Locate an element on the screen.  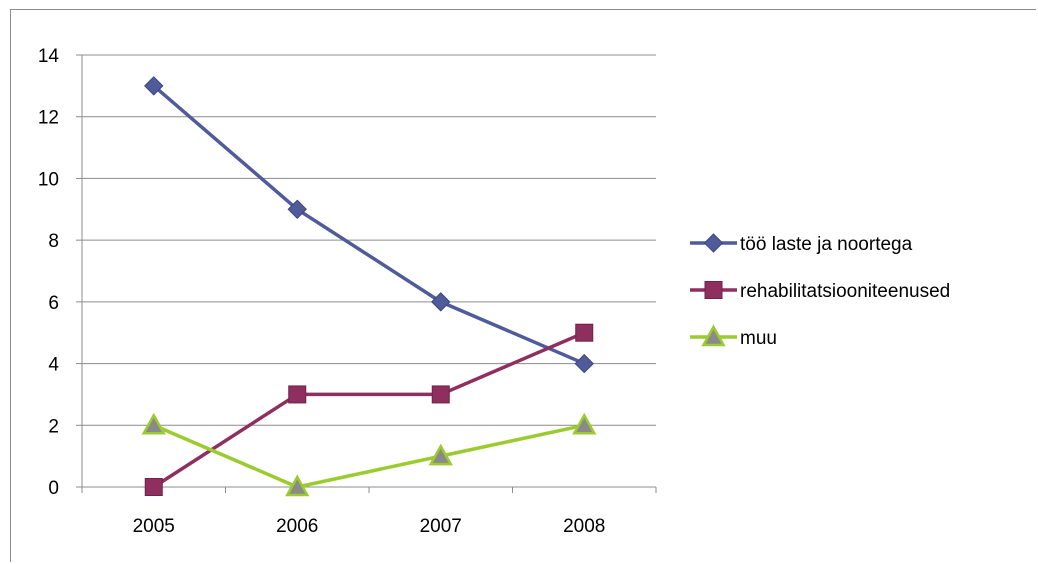
x-tick-label: 2008 is located at coordinates (584, 526).